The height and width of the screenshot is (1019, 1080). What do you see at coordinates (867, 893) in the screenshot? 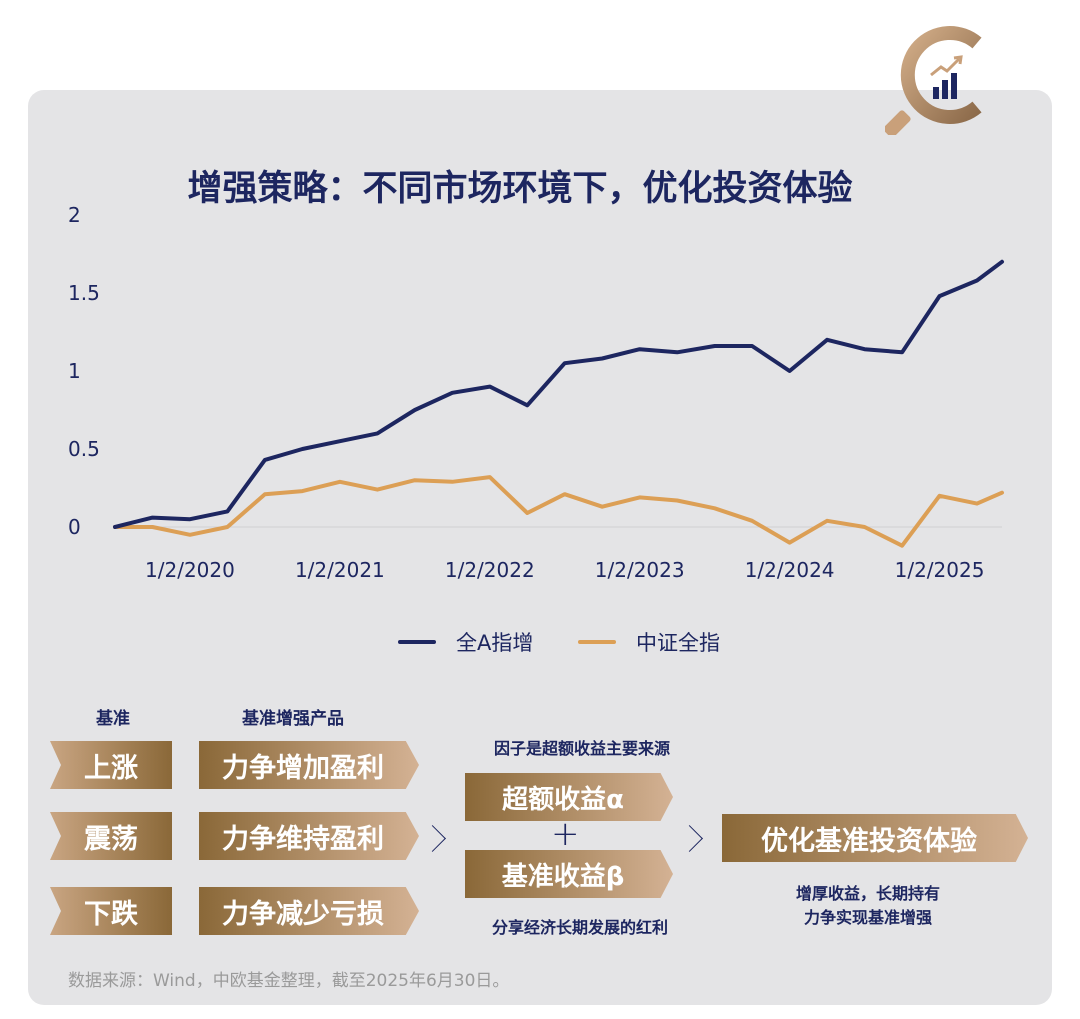
I see `result-note-1: 增厚收益，长期持有` at bounding box center [867, 893].